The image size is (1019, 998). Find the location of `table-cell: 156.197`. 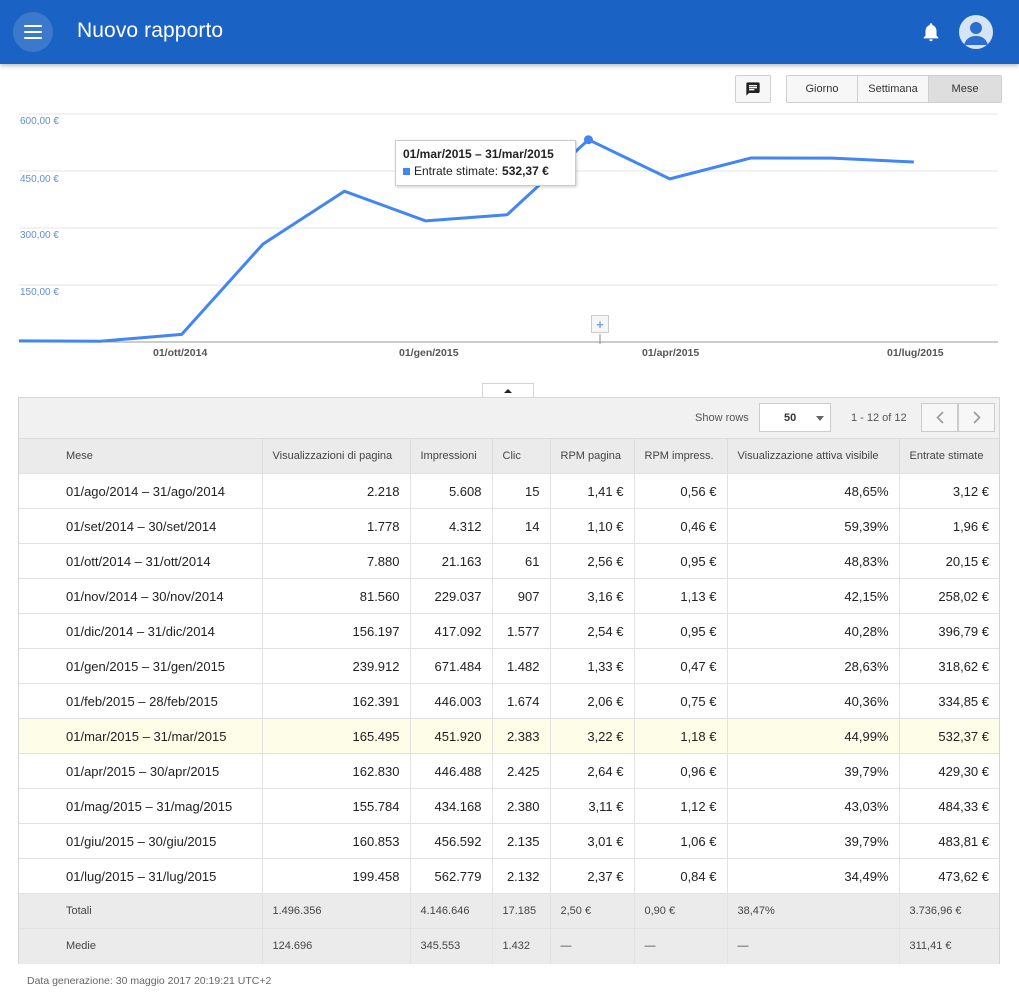

table-cell: 156.197 is located at coordinates (336, 631).